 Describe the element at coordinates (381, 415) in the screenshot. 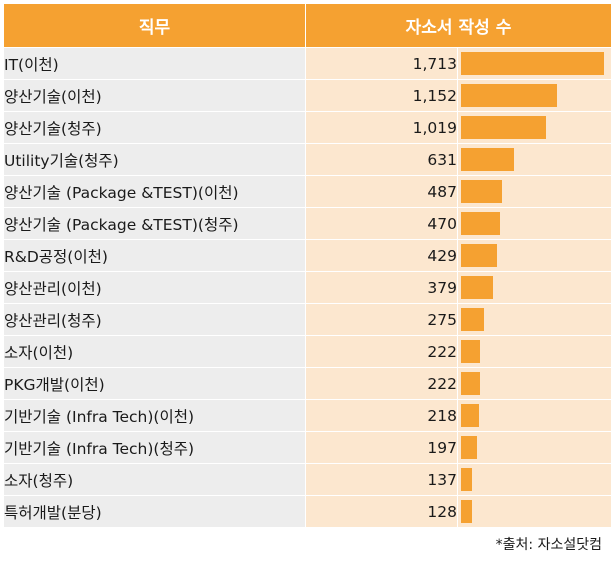

I see `essay-count-value: 218` at that location.